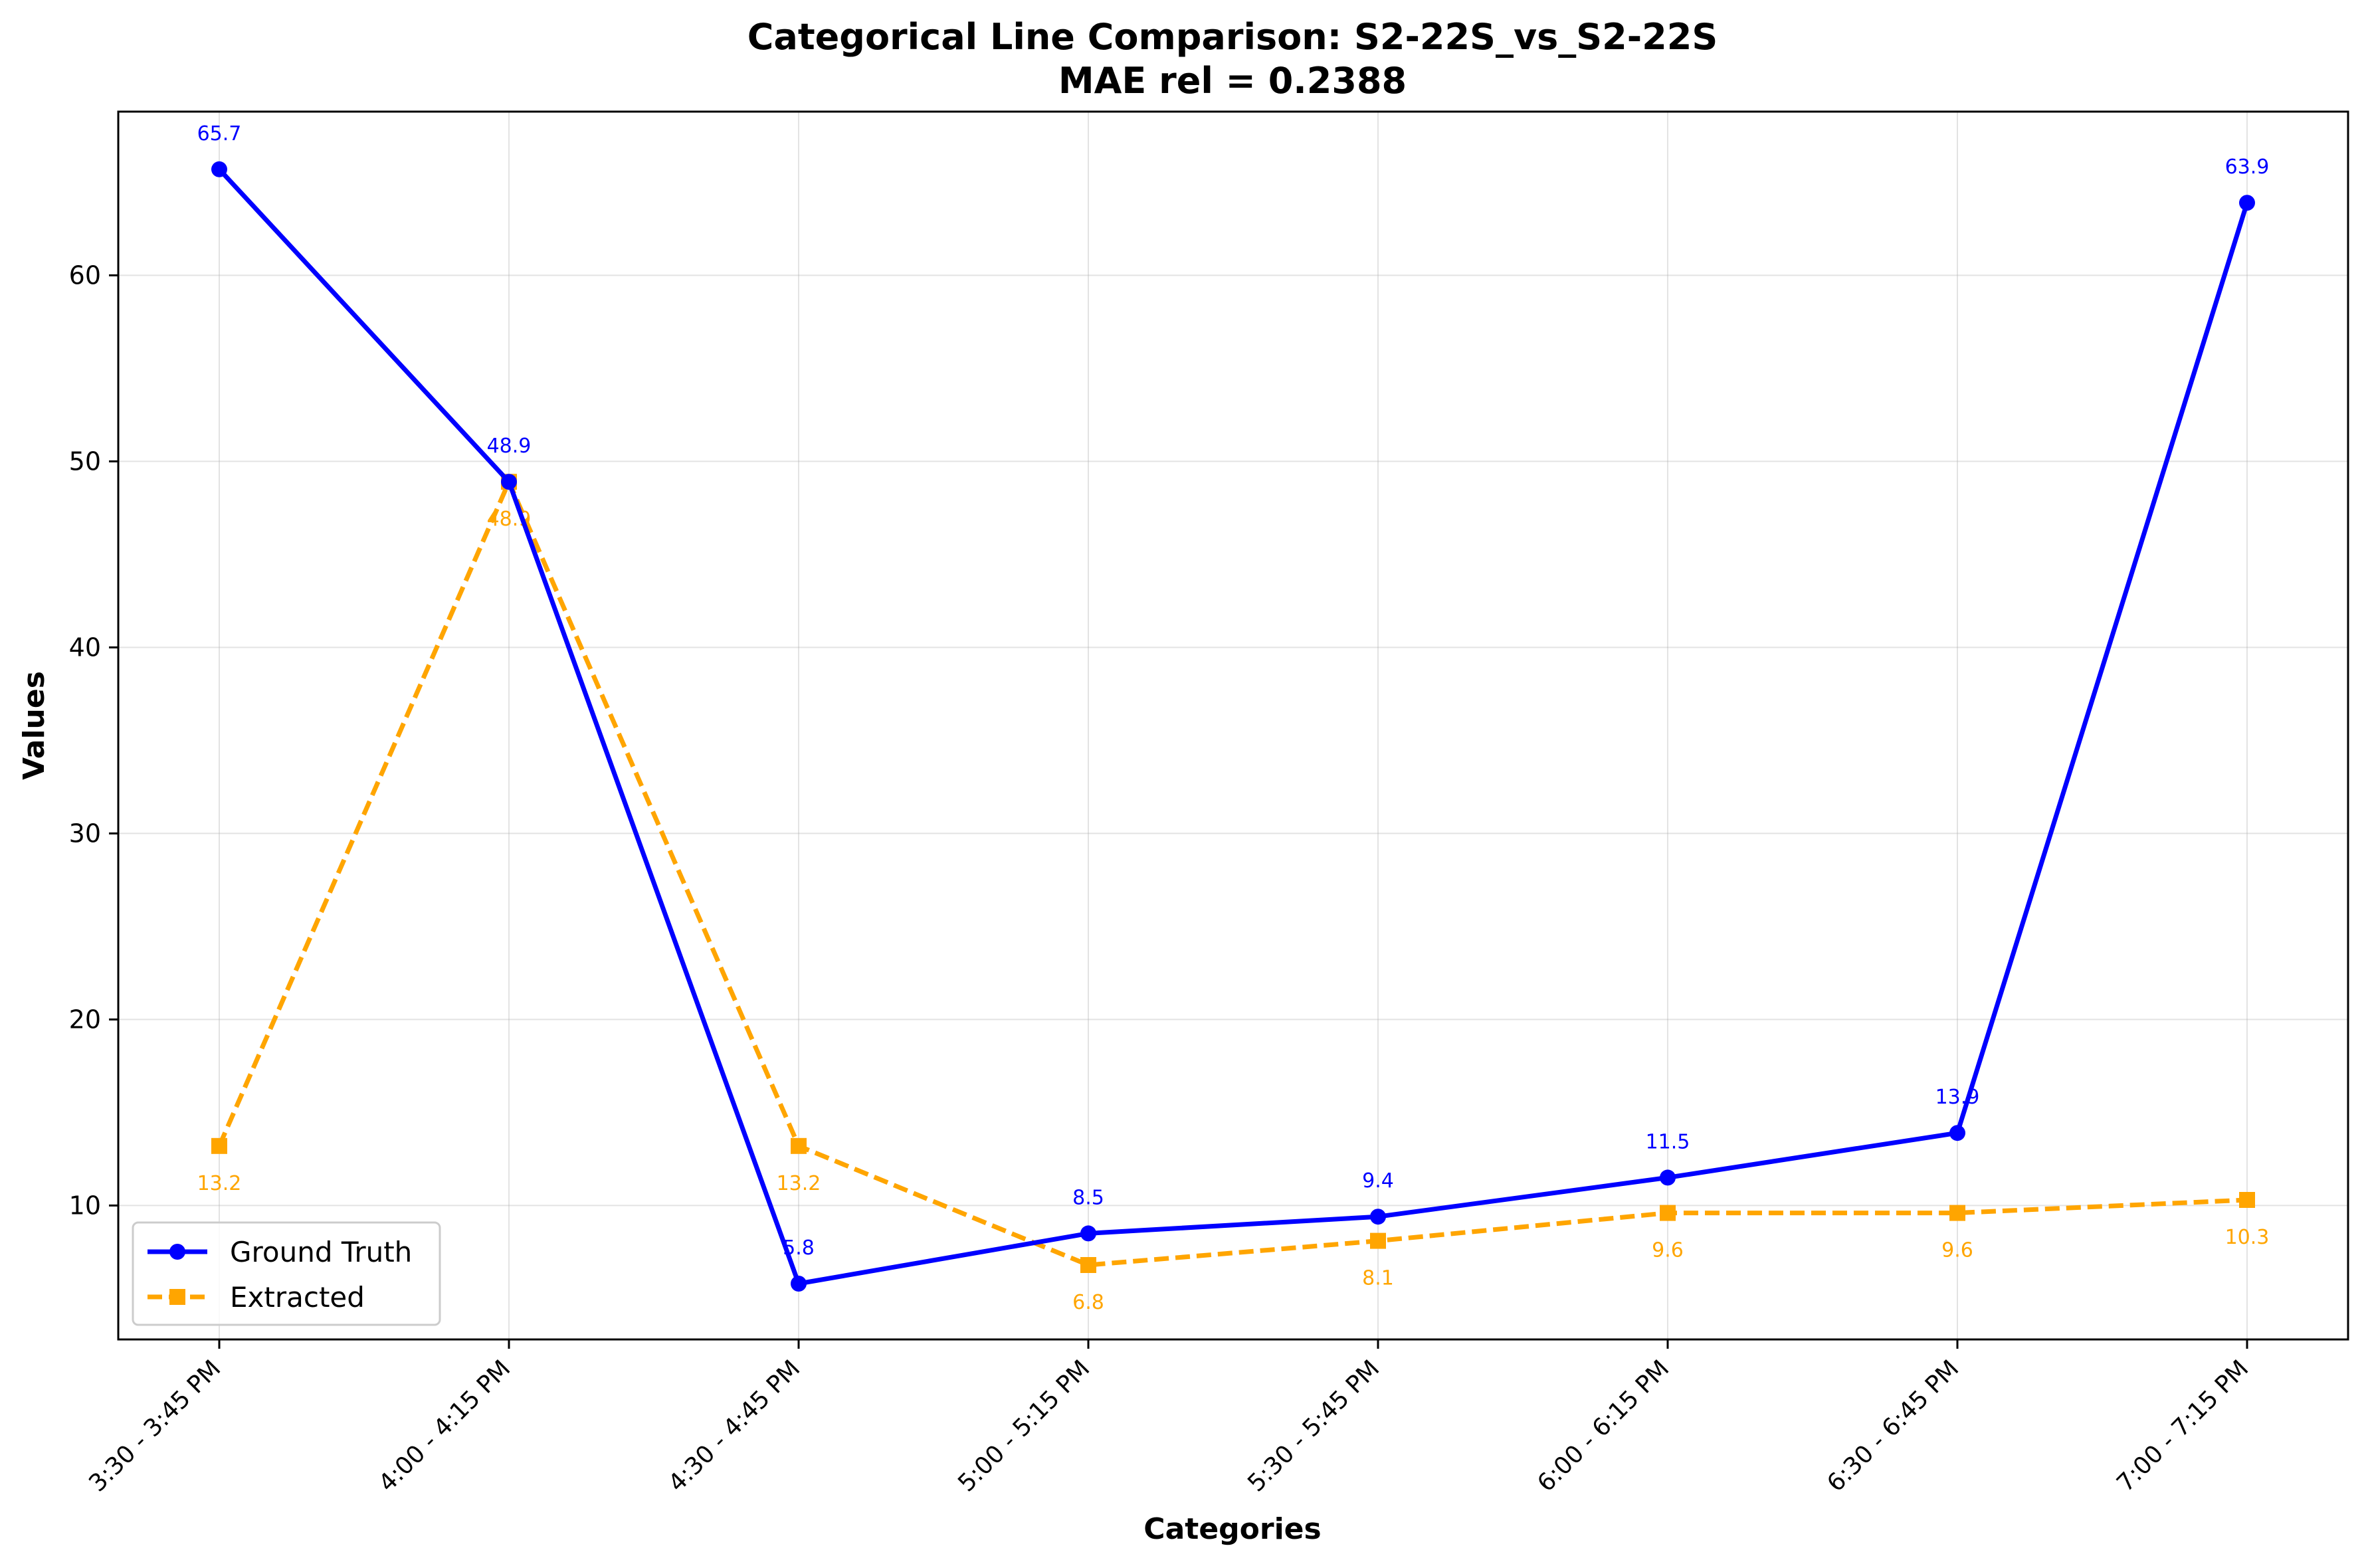 This screenshot has height=1568, width=2368. What do you see at coordinates (85, 1019) in the screenshot?
I see `y-tick-label: 20` at bounding box center [85, 1019].